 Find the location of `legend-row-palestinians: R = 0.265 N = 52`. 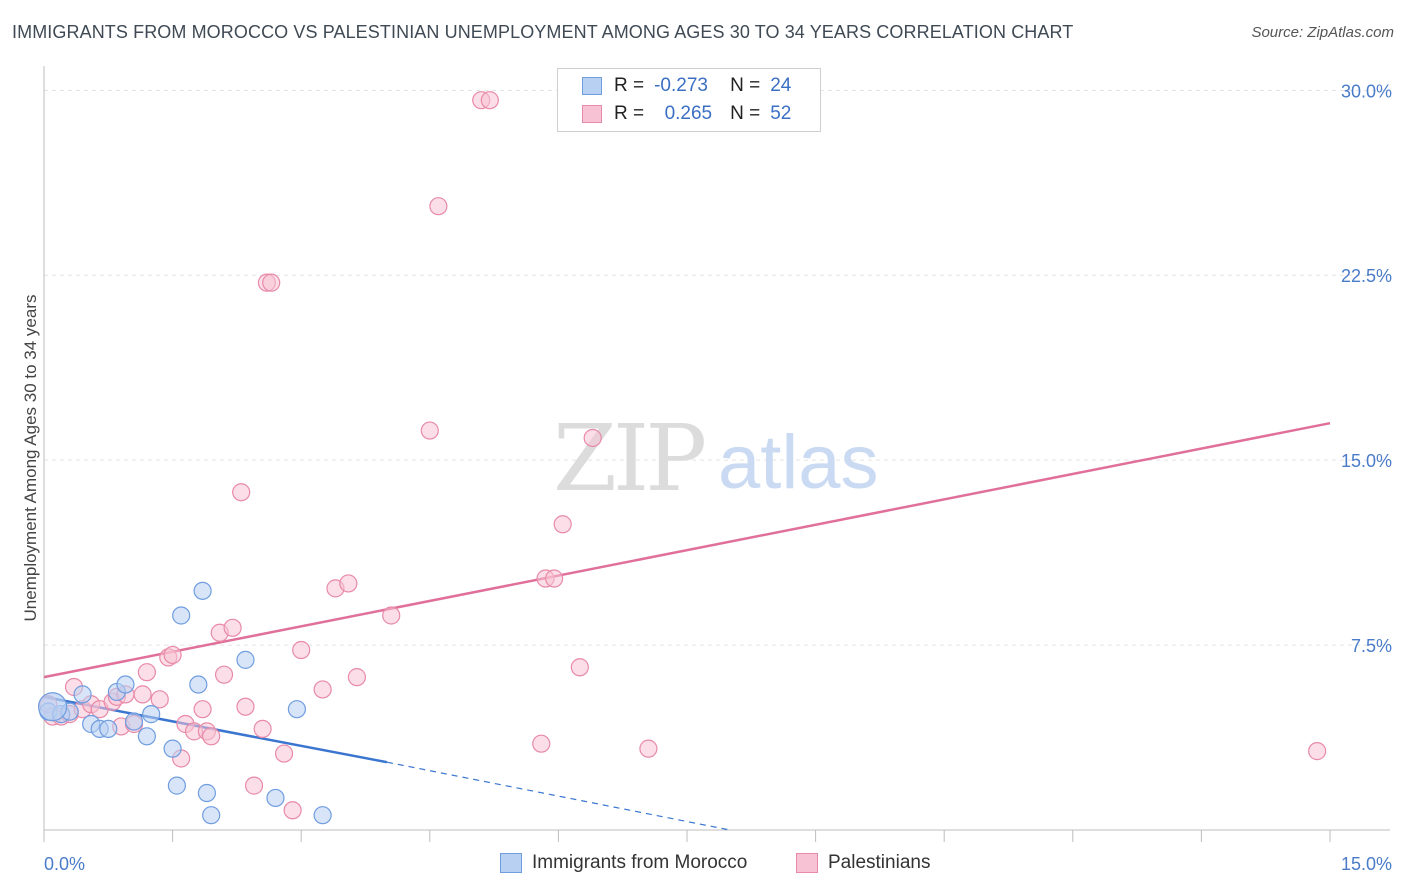

legend-row-palestinians: R = 0.265 N = 52 is located at coordinates (686, 114).